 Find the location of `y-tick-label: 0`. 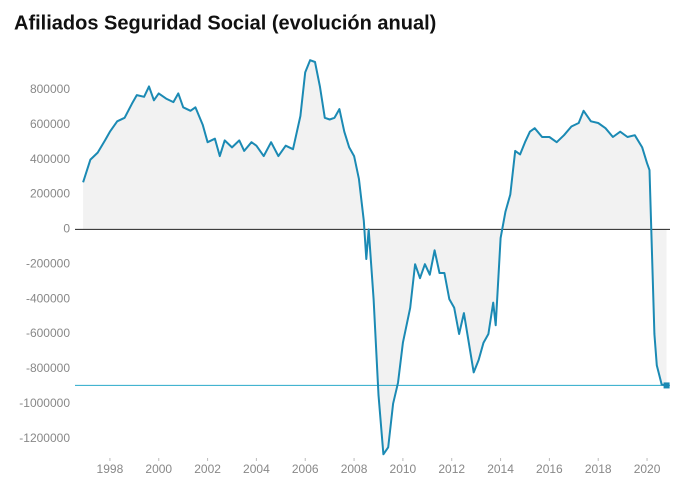

y-tick-label: 0 is located at coordinates (66, 229).